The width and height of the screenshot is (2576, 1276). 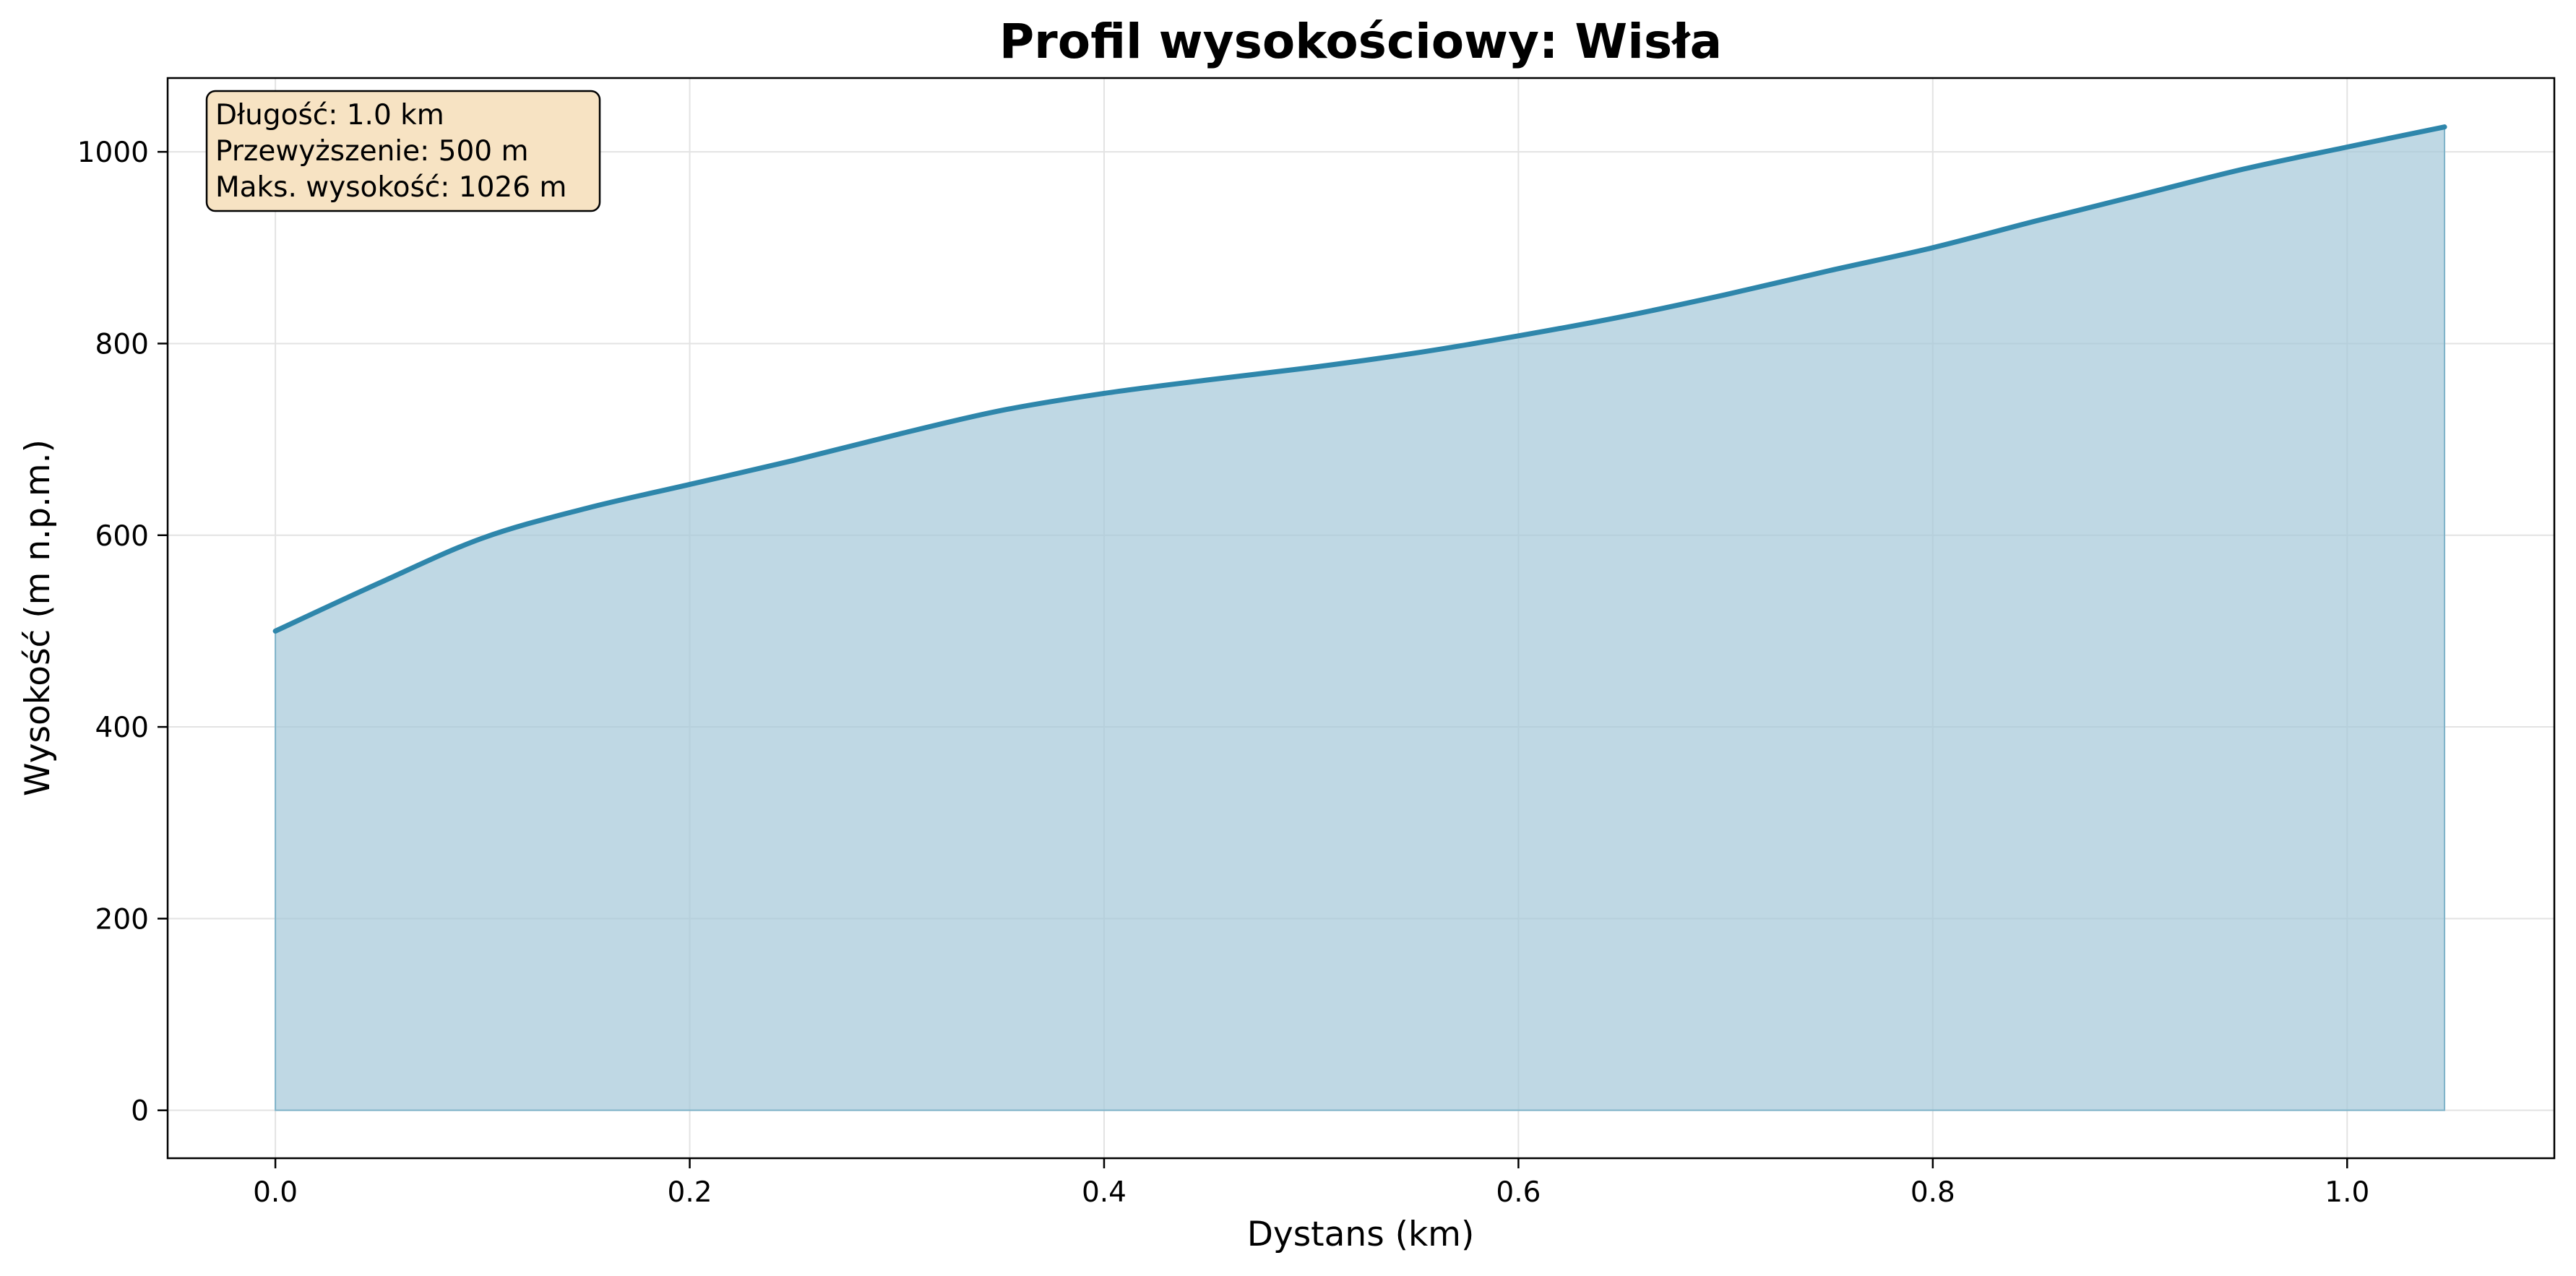 What do you see at coordinates (329, 115) in the screenshot?
I see `stats-length: Długość: 1.0 km` at bounding box center [329, 115].